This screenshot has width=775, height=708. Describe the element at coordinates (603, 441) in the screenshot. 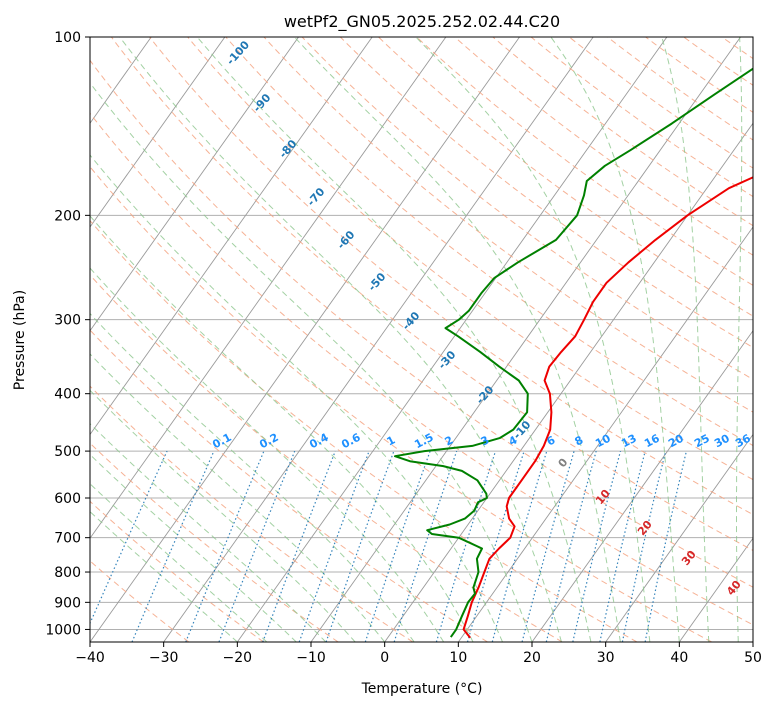

I see `mixing-ratio-label: 10` at that location.